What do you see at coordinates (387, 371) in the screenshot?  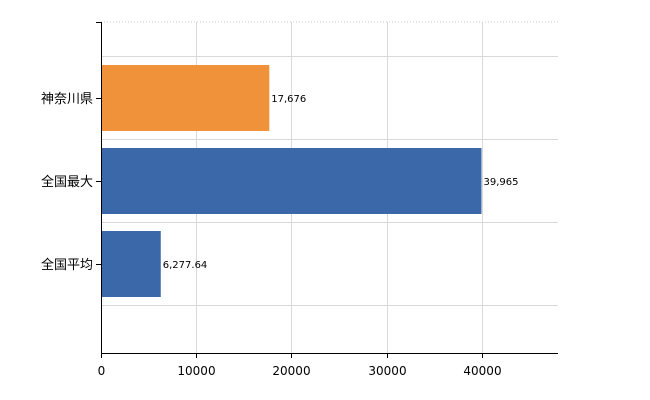 I see `x-tick-label: 30000` at bounding box center [387, 371].